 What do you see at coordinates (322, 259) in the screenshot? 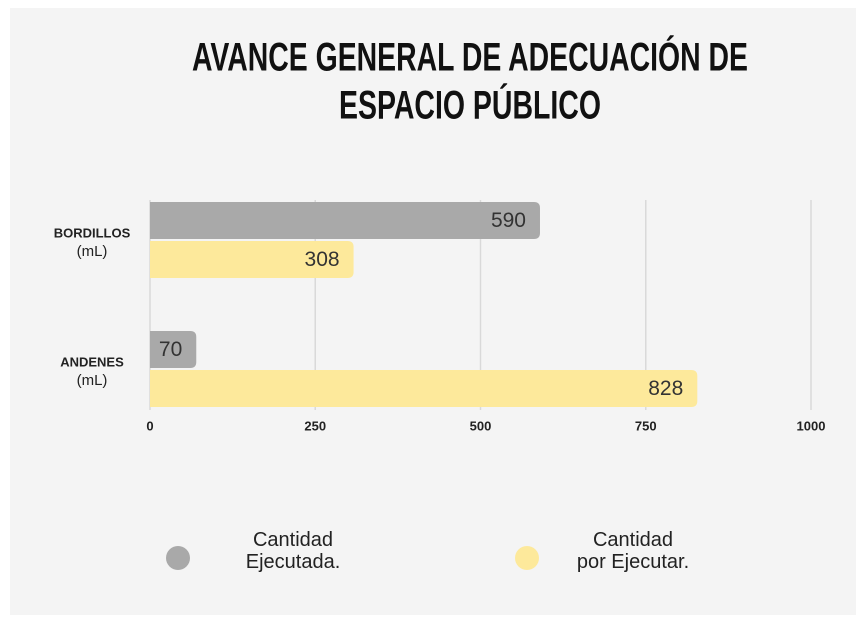
I see `data-label: 308` at bounding box center [322, 259].